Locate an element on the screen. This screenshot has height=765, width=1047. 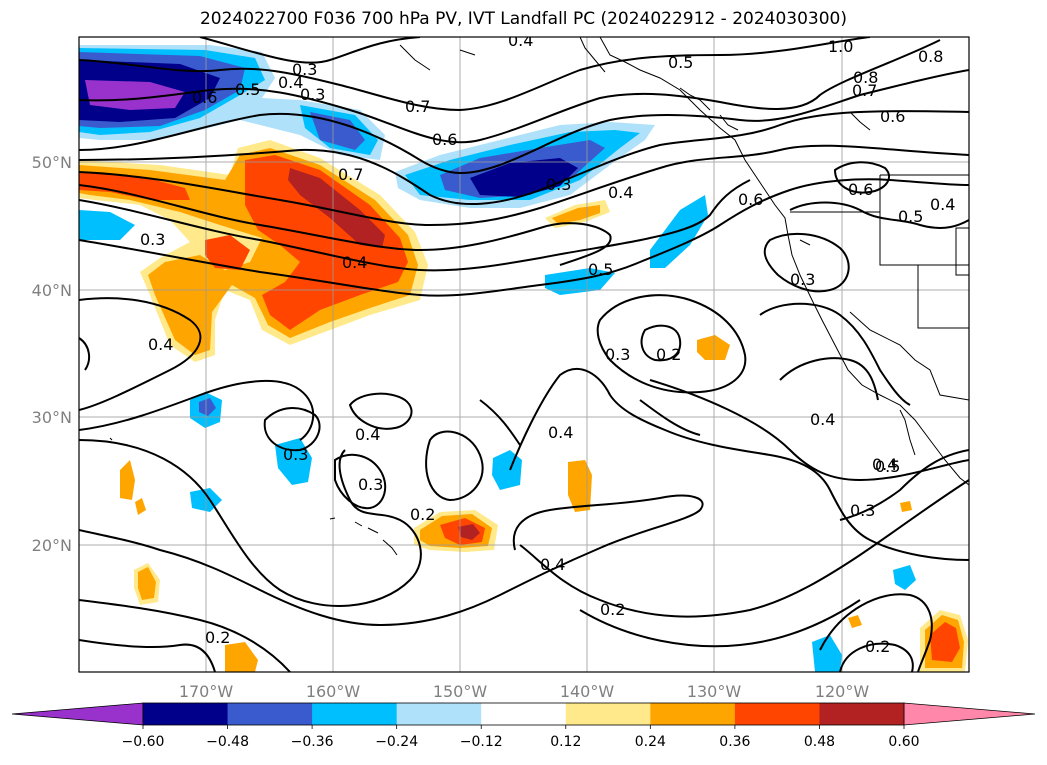
lat-label-40n: 40°N is located at coordinates (52, 290).